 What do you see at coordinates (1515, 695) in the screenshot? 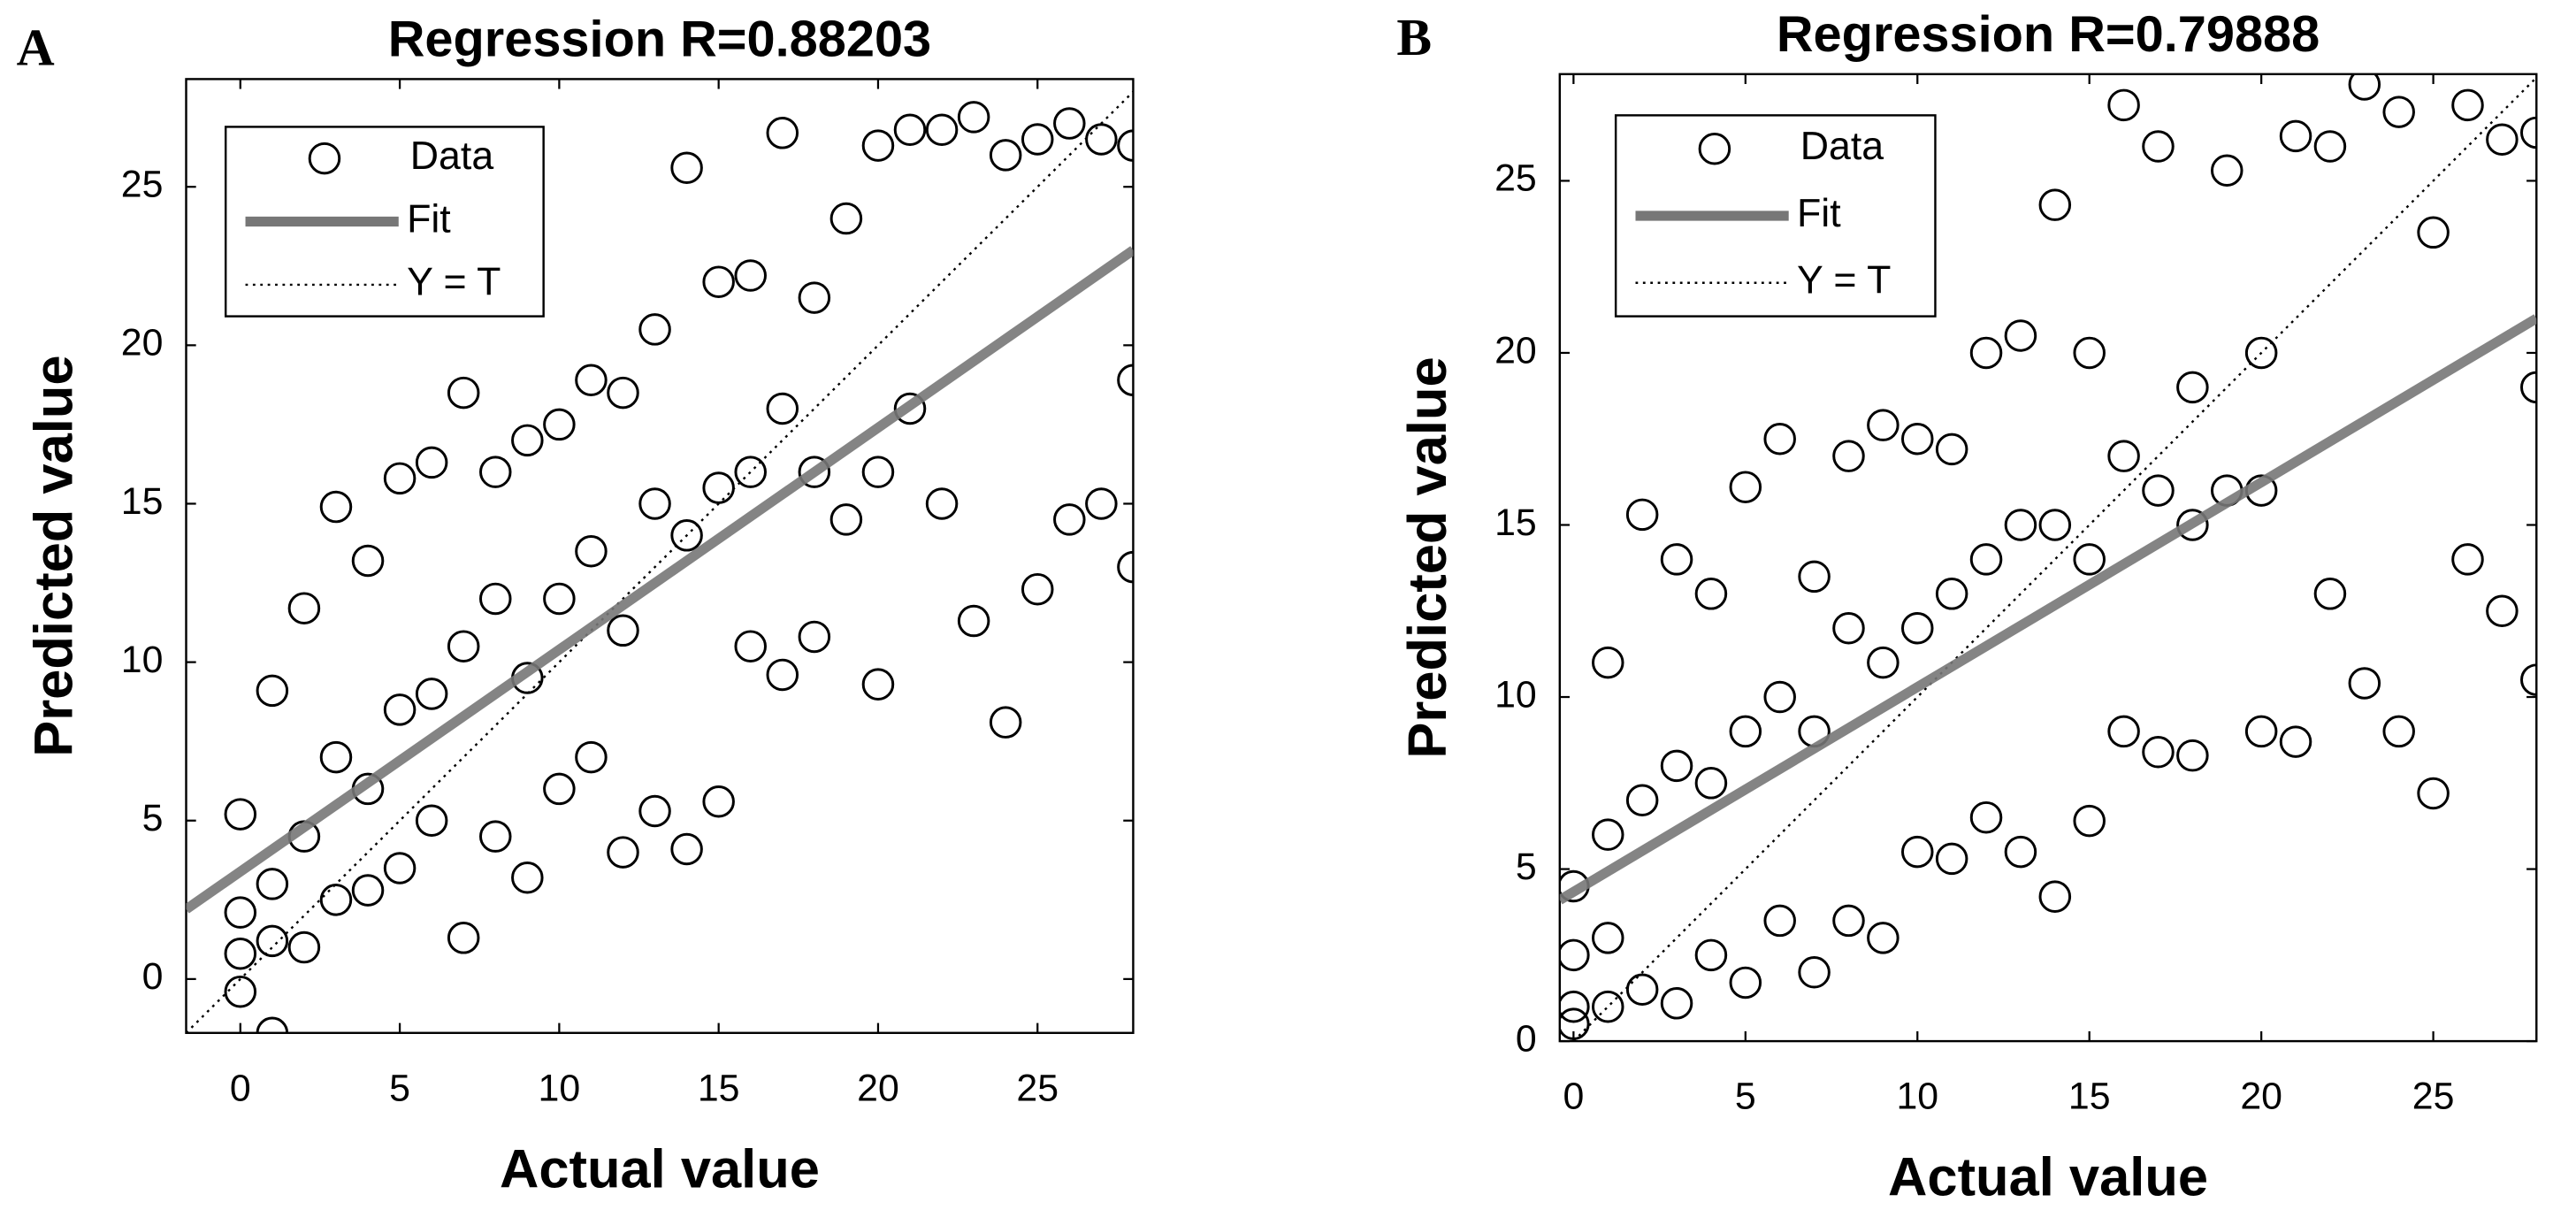
I see `y-tick-label: 10` at bounding box center [1515, 695].